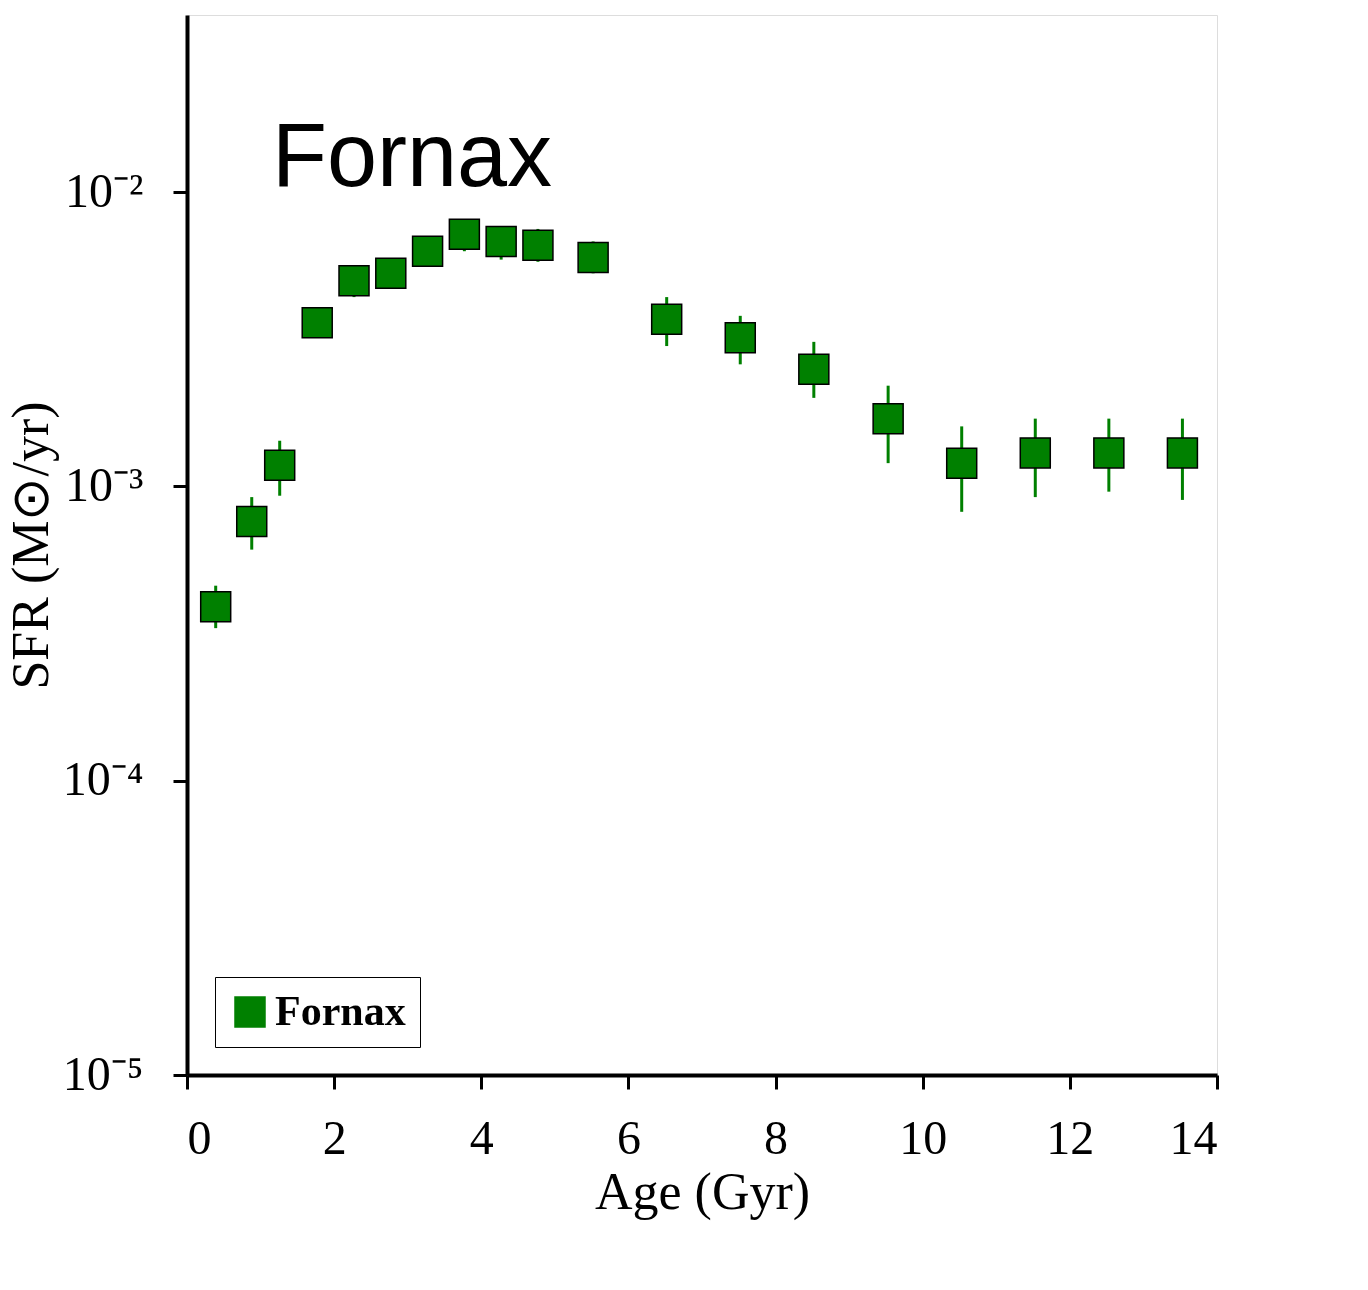 Image resolution: width=1368 pixels, height=1290 pixels. What do you see at coordinates (103, 1073) in the screenshot?
I see `y-tick-label: 10⁻⁵` at bounding box center [103, 1073].